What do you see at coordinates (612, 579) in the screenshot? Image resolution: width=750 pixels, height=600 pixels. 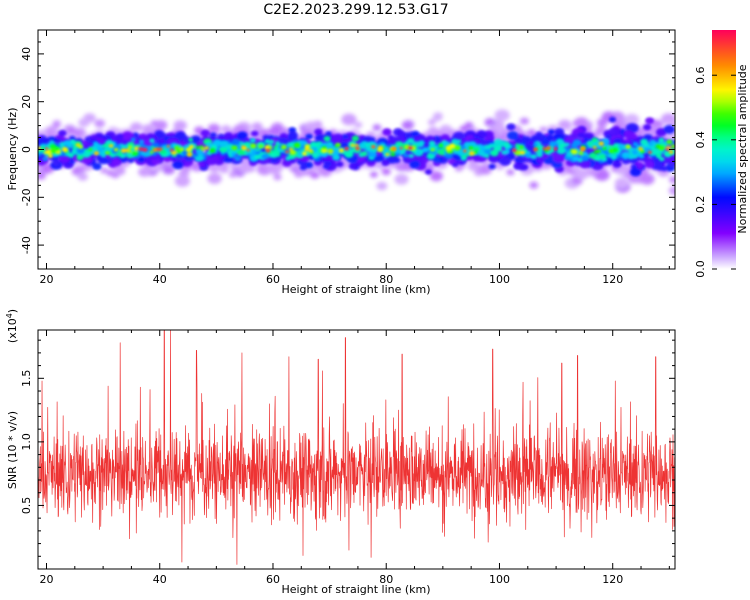 I see `x-tick-label: 120` at bounding box center [612, 579].